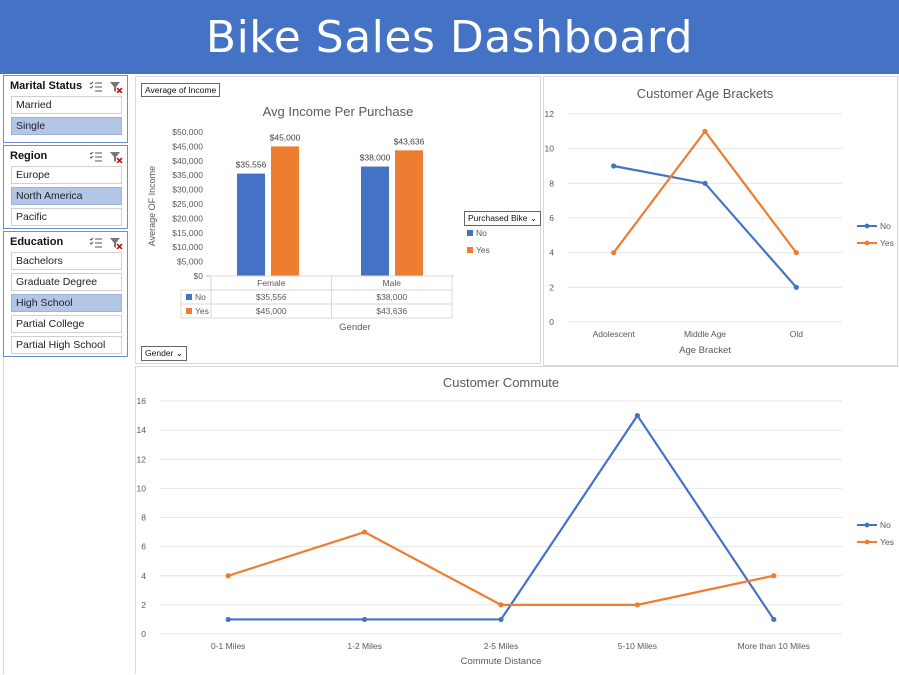 The width and height of the screenshot is (899, 675). Describe the element at coordinates (705, 334) in the screenshot. I see `x-tick-label: Middle Age` at that location.